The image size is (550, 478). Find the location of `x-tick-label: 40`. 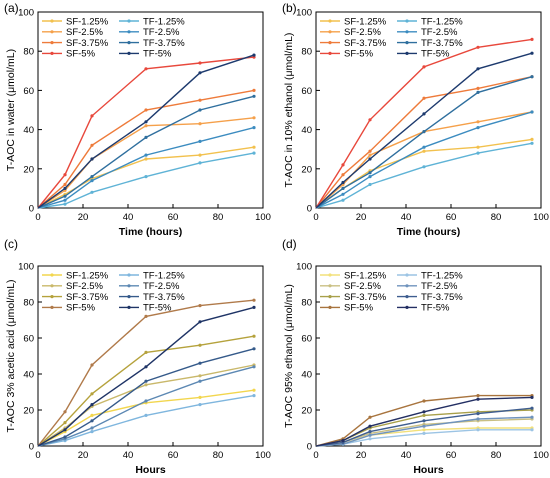

x-tick-label: 40 is located at coordinates (406, 217).